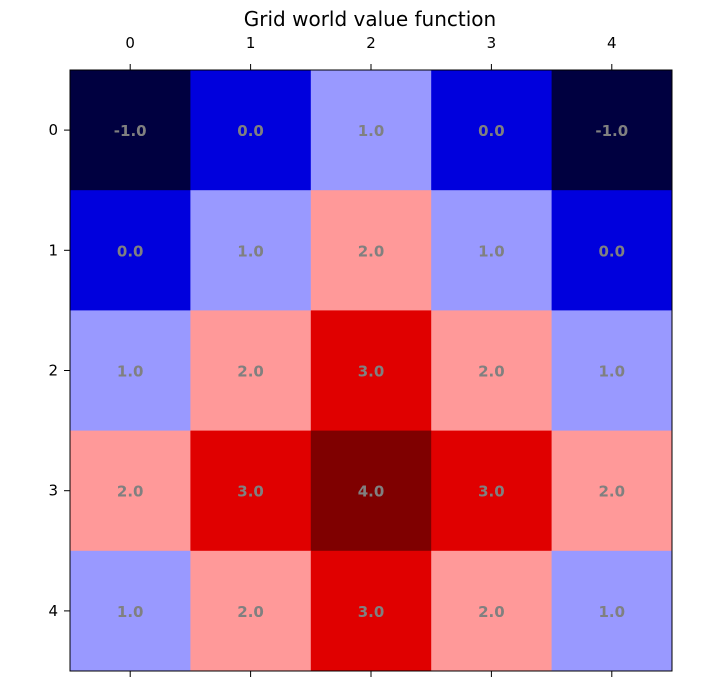 The height and width of the screenshot is (694, 726). I want to click on heatmap-cell-r4-c2, so click(371, 611).